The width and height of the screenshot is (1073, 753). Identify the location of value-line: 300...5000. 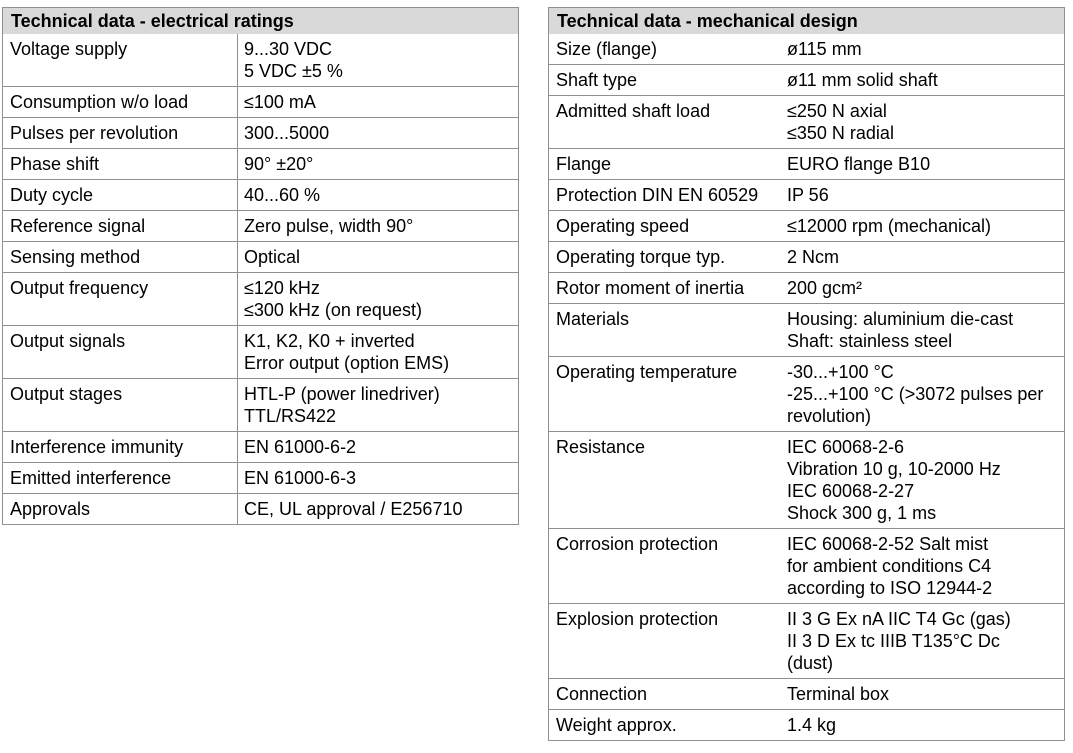
(287, 133).